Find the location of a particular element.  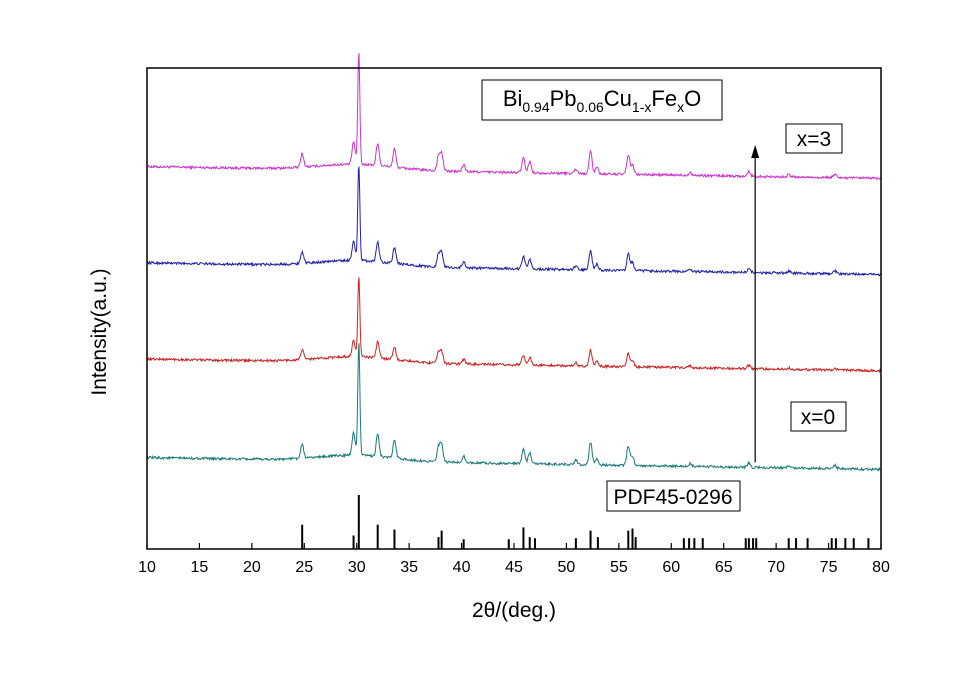

formula-cu: Cu is located at coordinates (618, 98).